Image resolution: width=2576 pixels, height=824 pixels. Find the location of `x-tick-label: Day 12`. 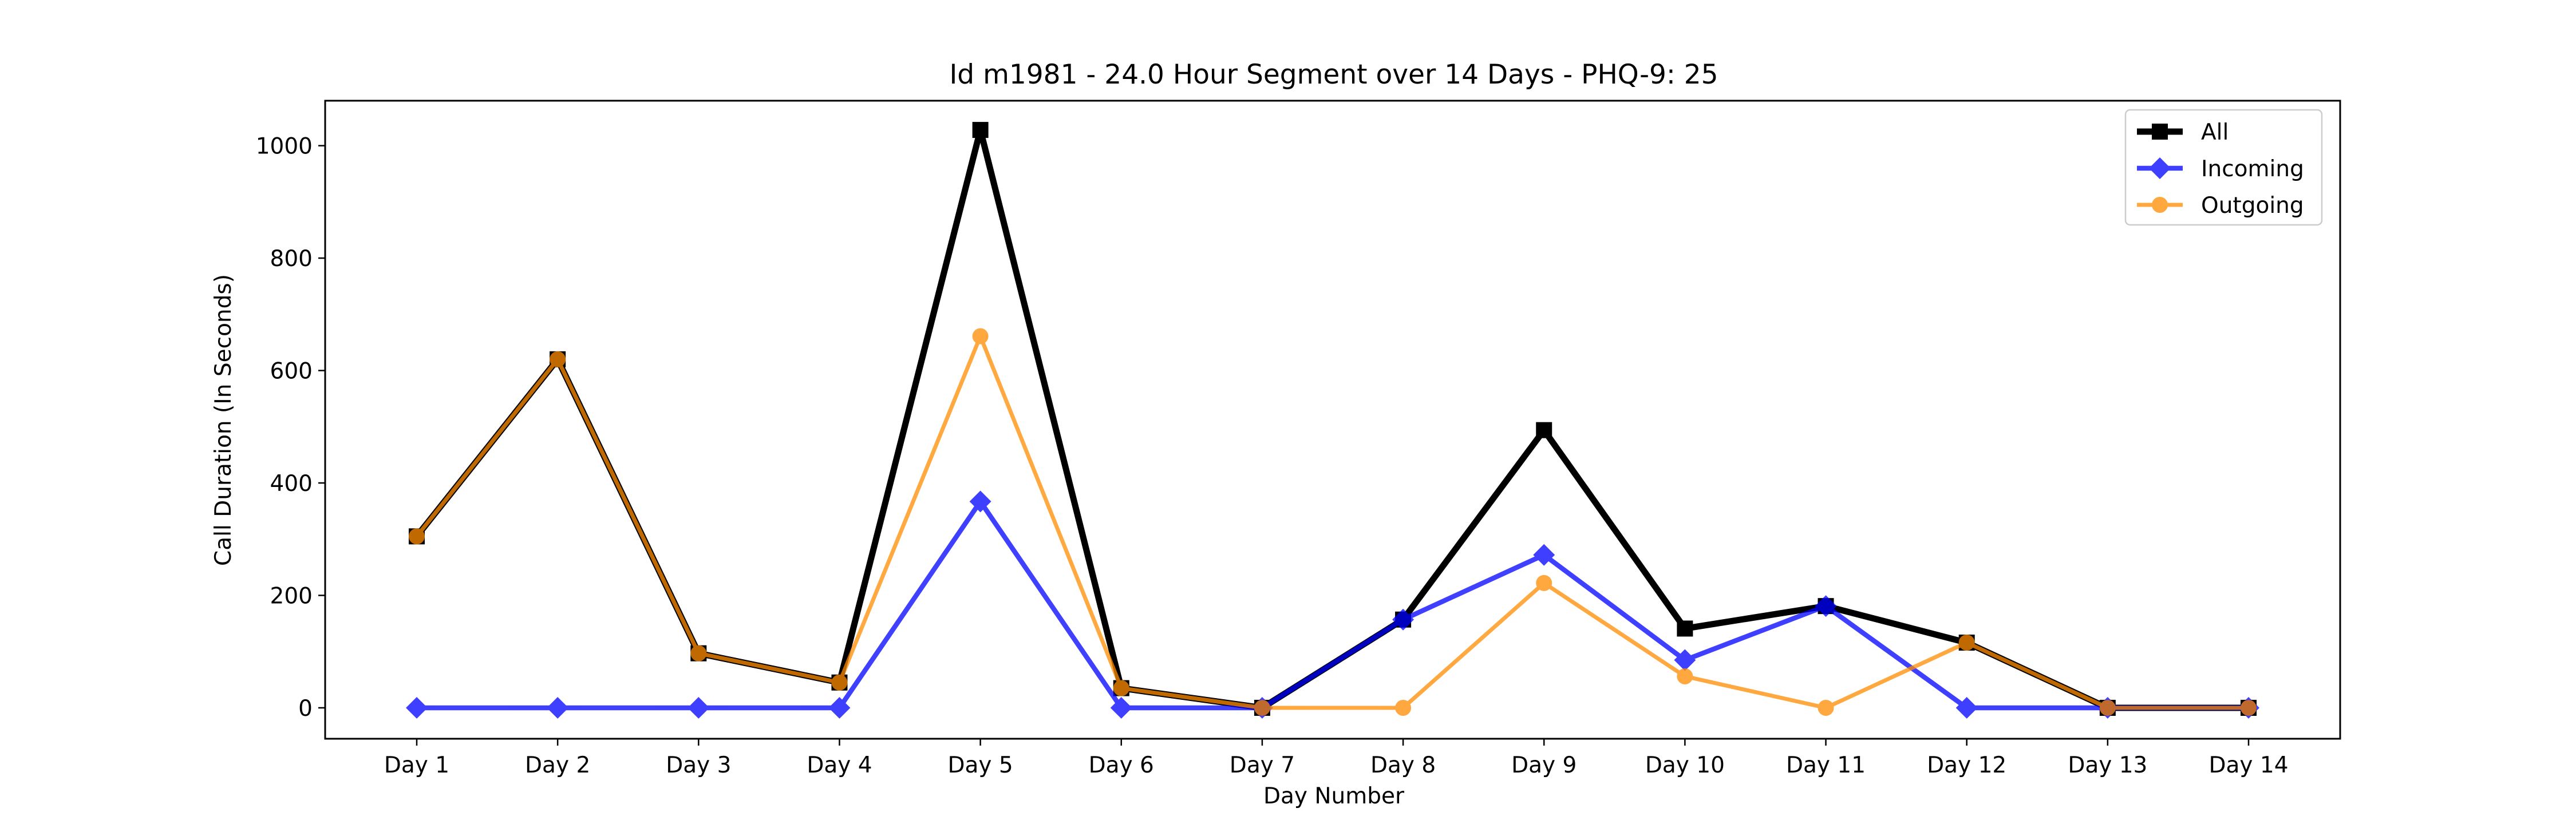

x-tick-label: Day 12 is located at coordinates (1966, 765).